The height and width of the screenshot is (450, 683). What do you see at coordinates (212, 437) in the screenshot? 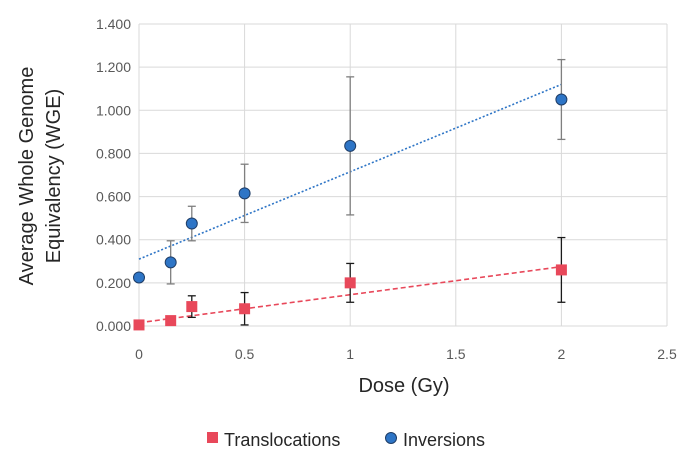
I see `legend-translocations-marker` at bounding box center [212, 437].